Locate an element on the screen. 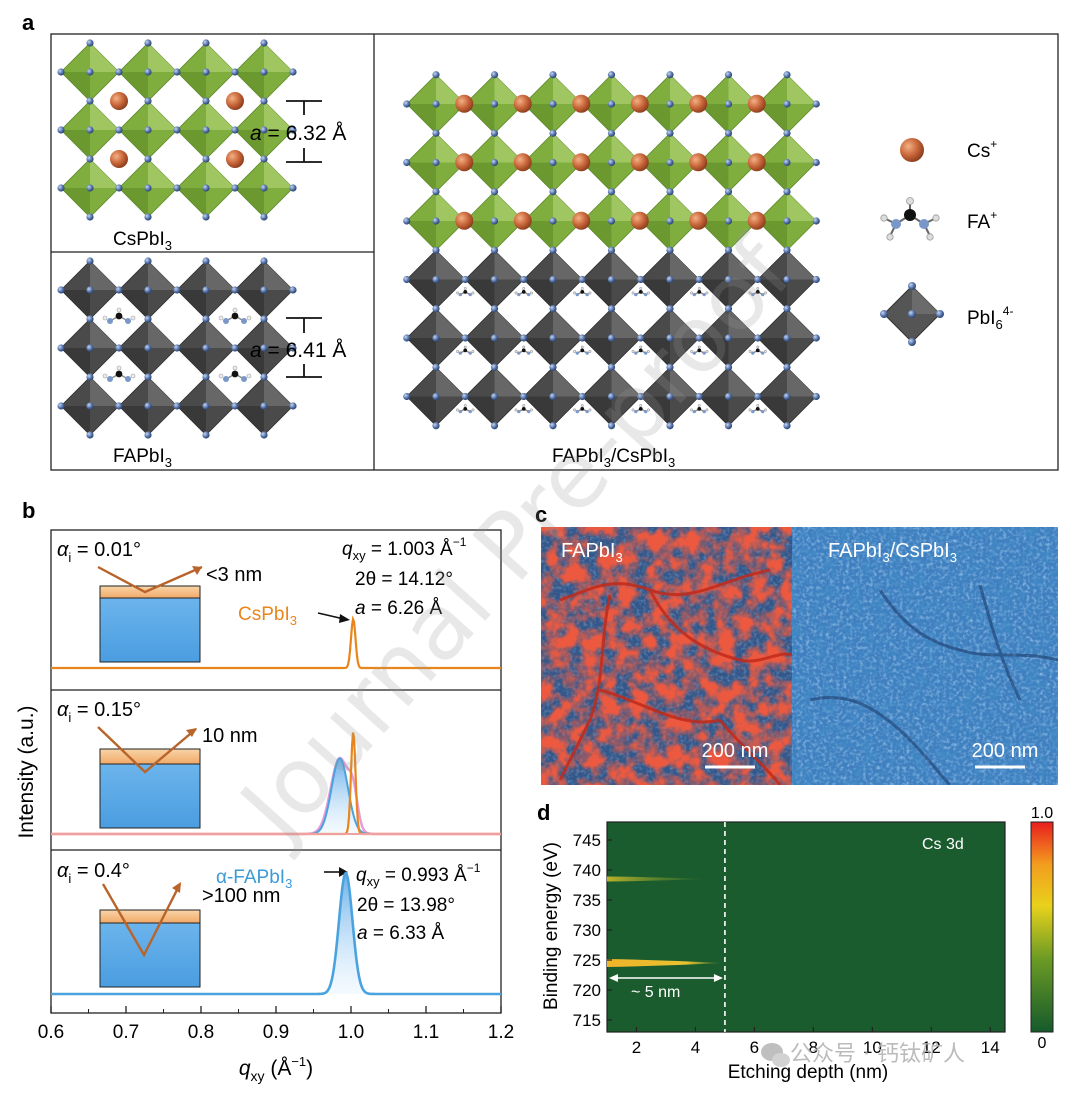 Image resolution: width=1080 pixels, height=1095 pixels. qxy-value-3: qxy = 0.993 Å−1 is located at coordinates (418, 875).